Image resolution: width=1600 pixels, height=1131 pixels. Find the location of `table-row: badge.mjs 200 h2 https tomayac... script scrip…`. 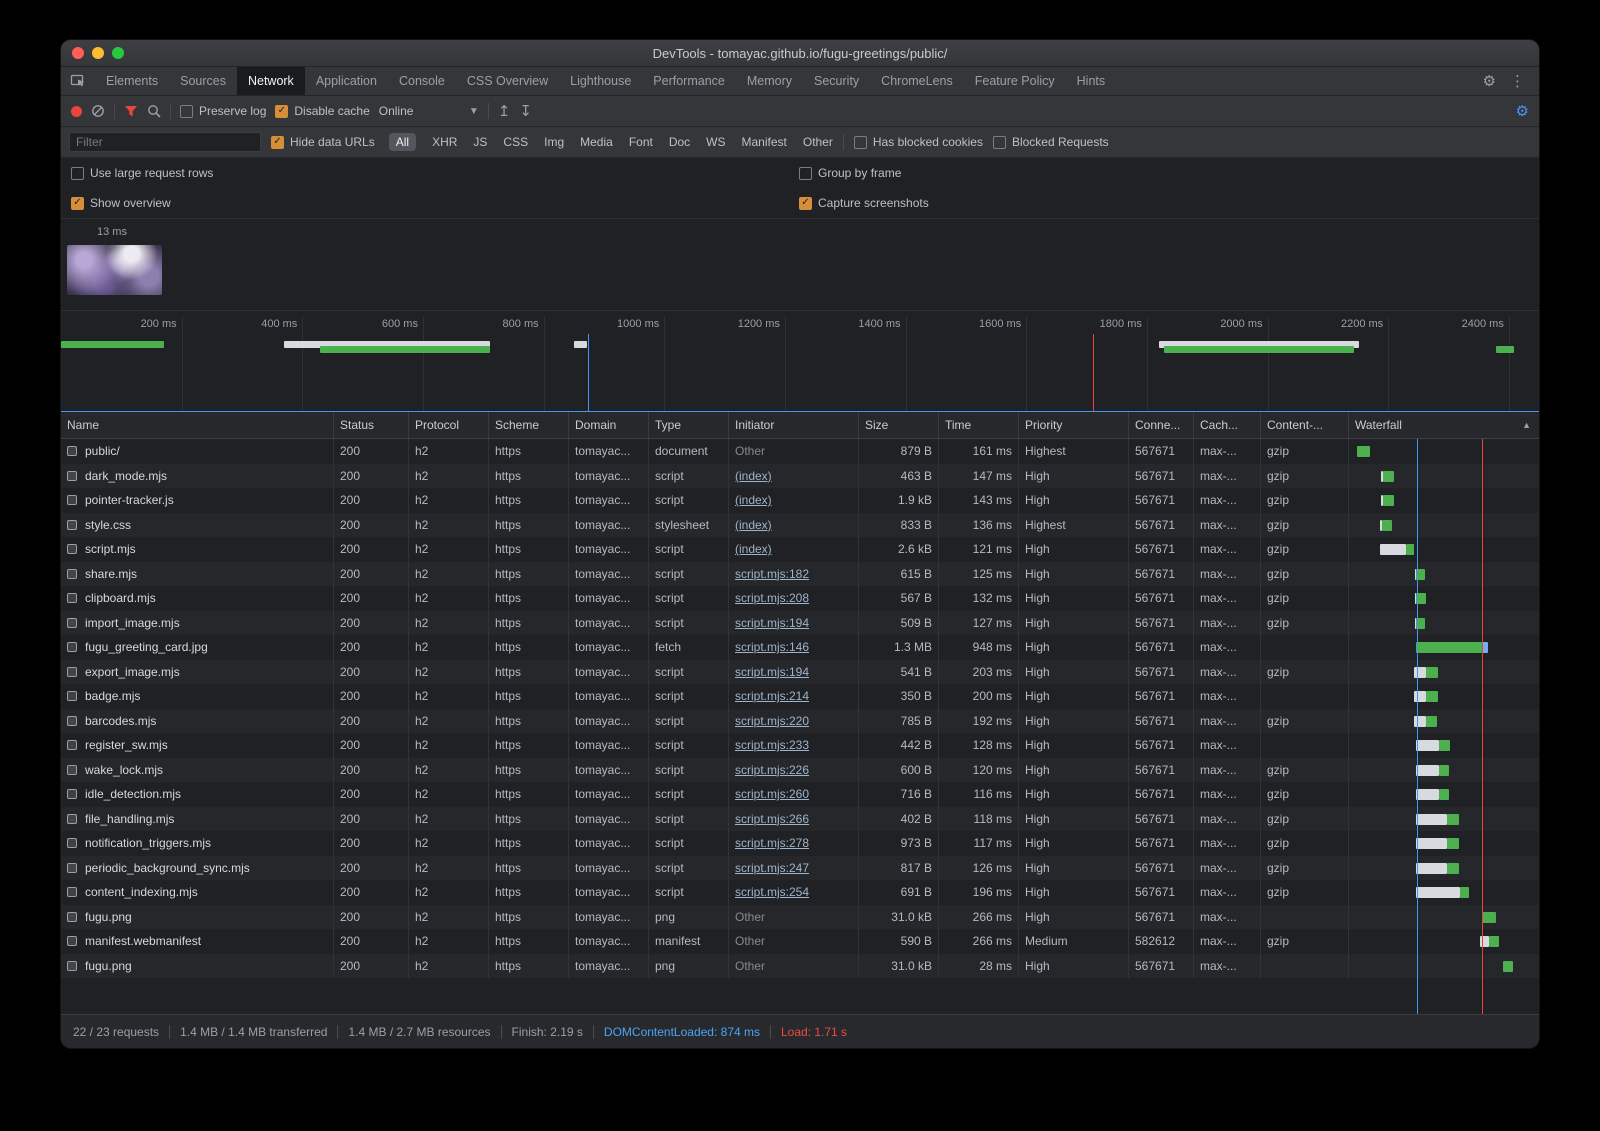

table-row: badge.mjs 200 h2 https tomayac... script scrip… is located at coordinates (800, 696).